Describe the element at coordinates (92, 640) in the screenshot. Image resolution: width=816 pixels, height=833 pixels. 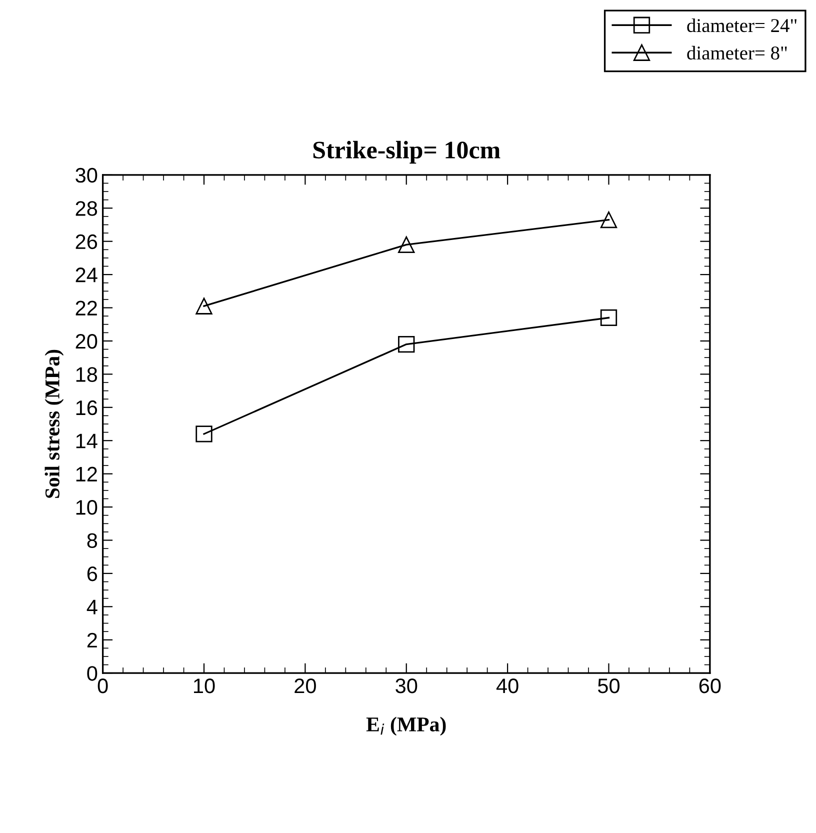
I see `y-tick-label: 2` at that location.